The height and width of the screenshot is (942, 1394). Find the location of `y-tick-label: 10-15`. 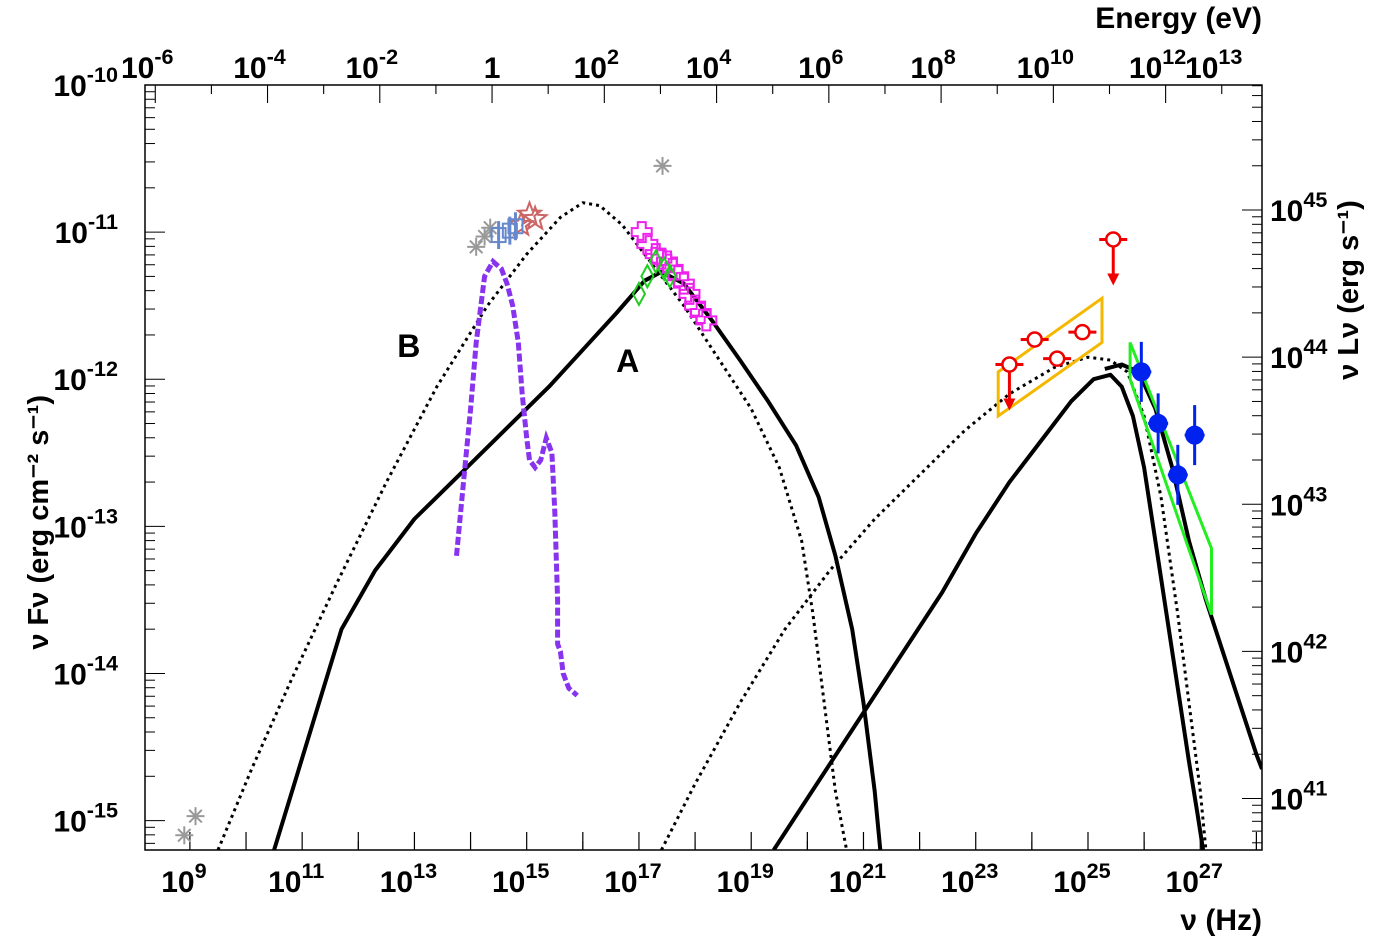

y-tick-label: 10-15 is located at coordinates (85, 818).